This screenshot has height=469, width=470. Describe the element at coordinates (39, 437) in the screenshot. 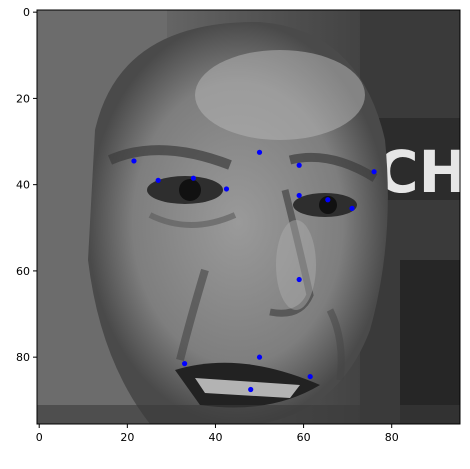

I see `x-tick-label: 0` at that location.